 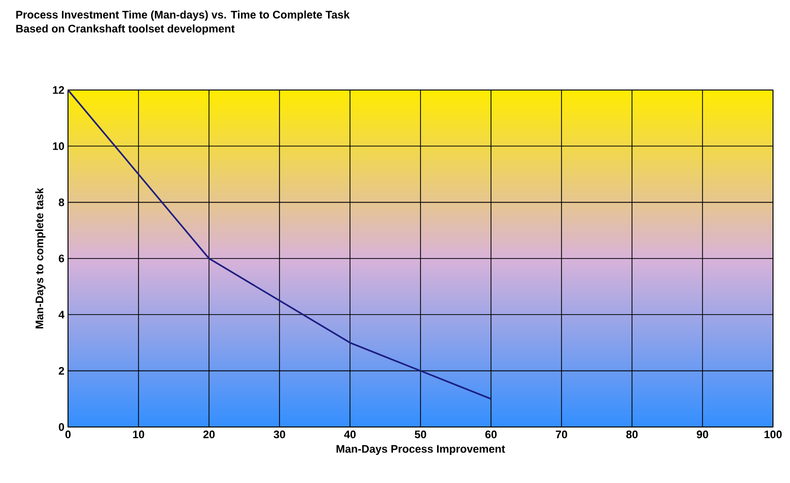 What do you see at coordinates (421, 450) in the screenshot?
I see `x-axis-title: Man-Days Process Improvement` at bounding box center [421, 450].